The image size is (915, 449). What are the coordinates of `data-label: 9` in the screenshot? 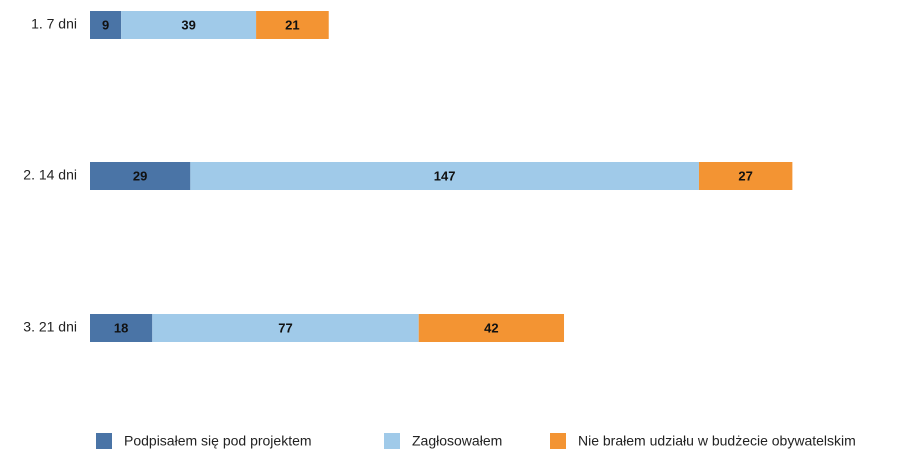 It's located at (105, 24).